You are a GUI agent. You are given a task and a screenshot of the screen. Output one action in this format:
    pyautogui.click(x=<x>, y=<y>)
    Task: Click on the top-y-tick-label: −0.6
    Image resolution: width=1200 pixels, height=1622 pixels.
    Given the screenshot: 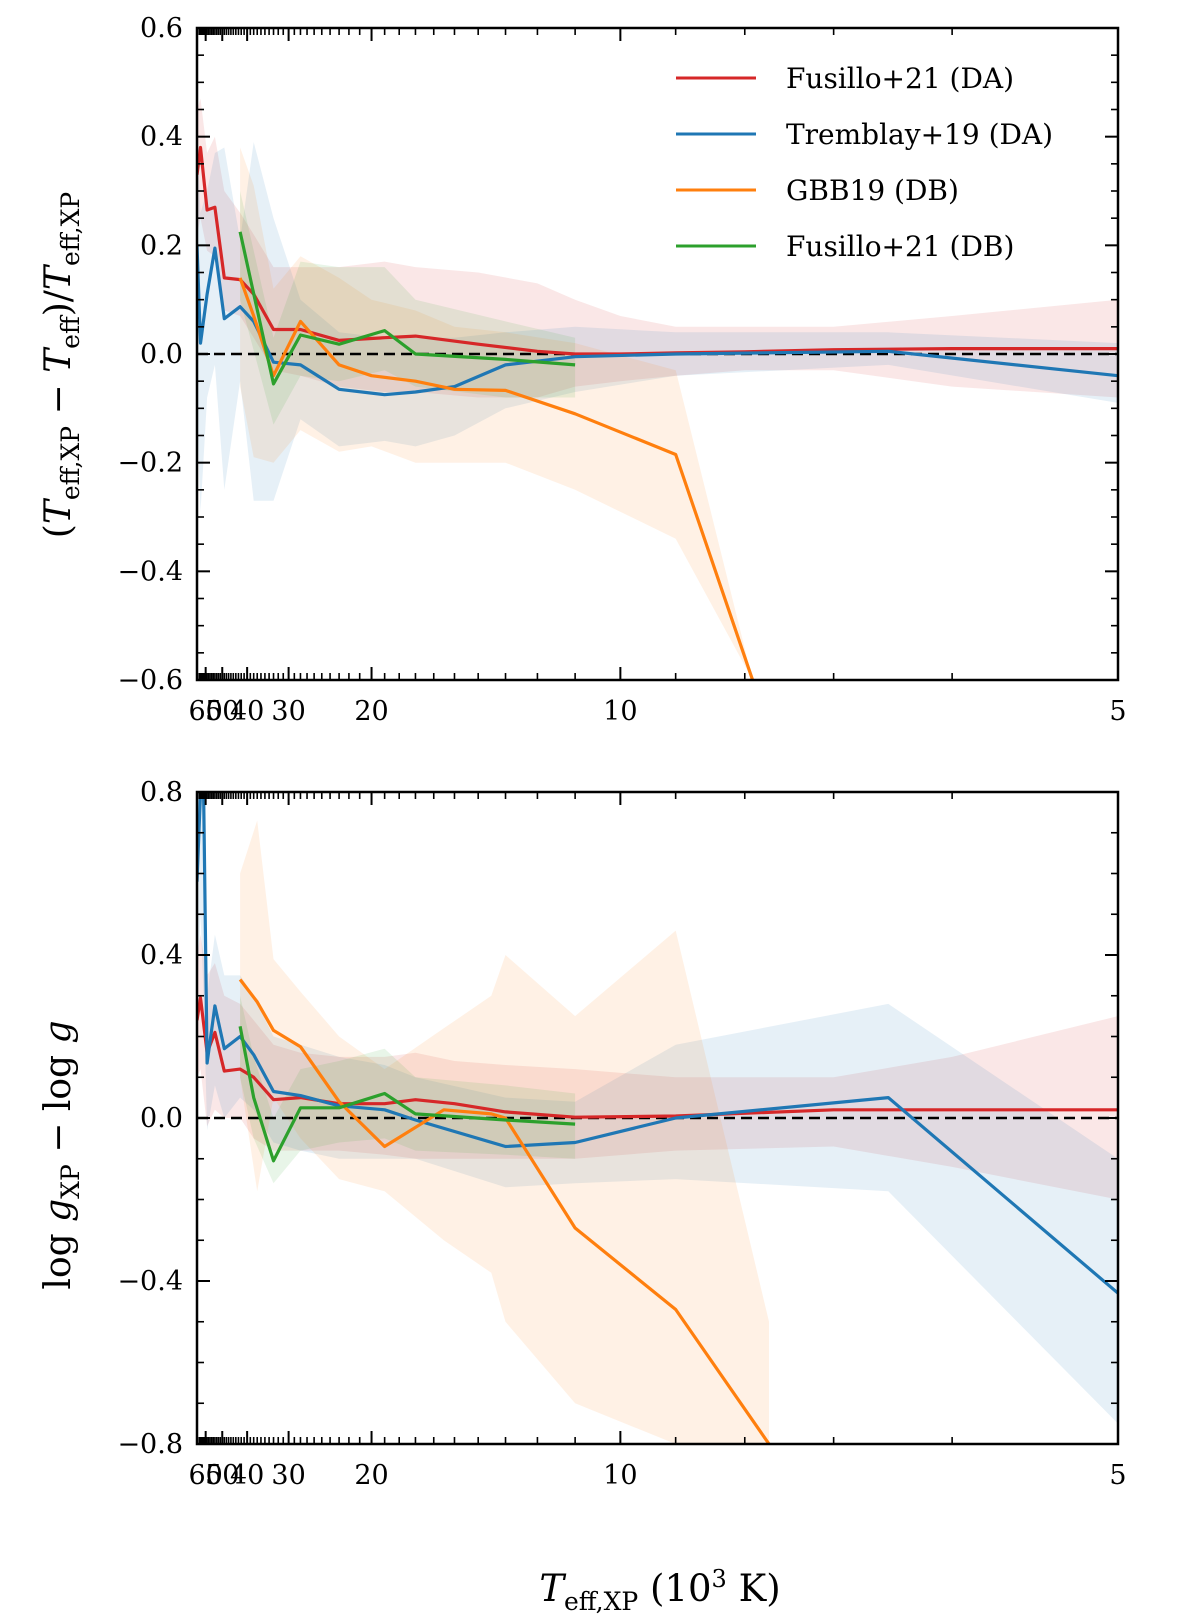 What is the action you would take?
    pyautogui.click(x=150, y=680)
    